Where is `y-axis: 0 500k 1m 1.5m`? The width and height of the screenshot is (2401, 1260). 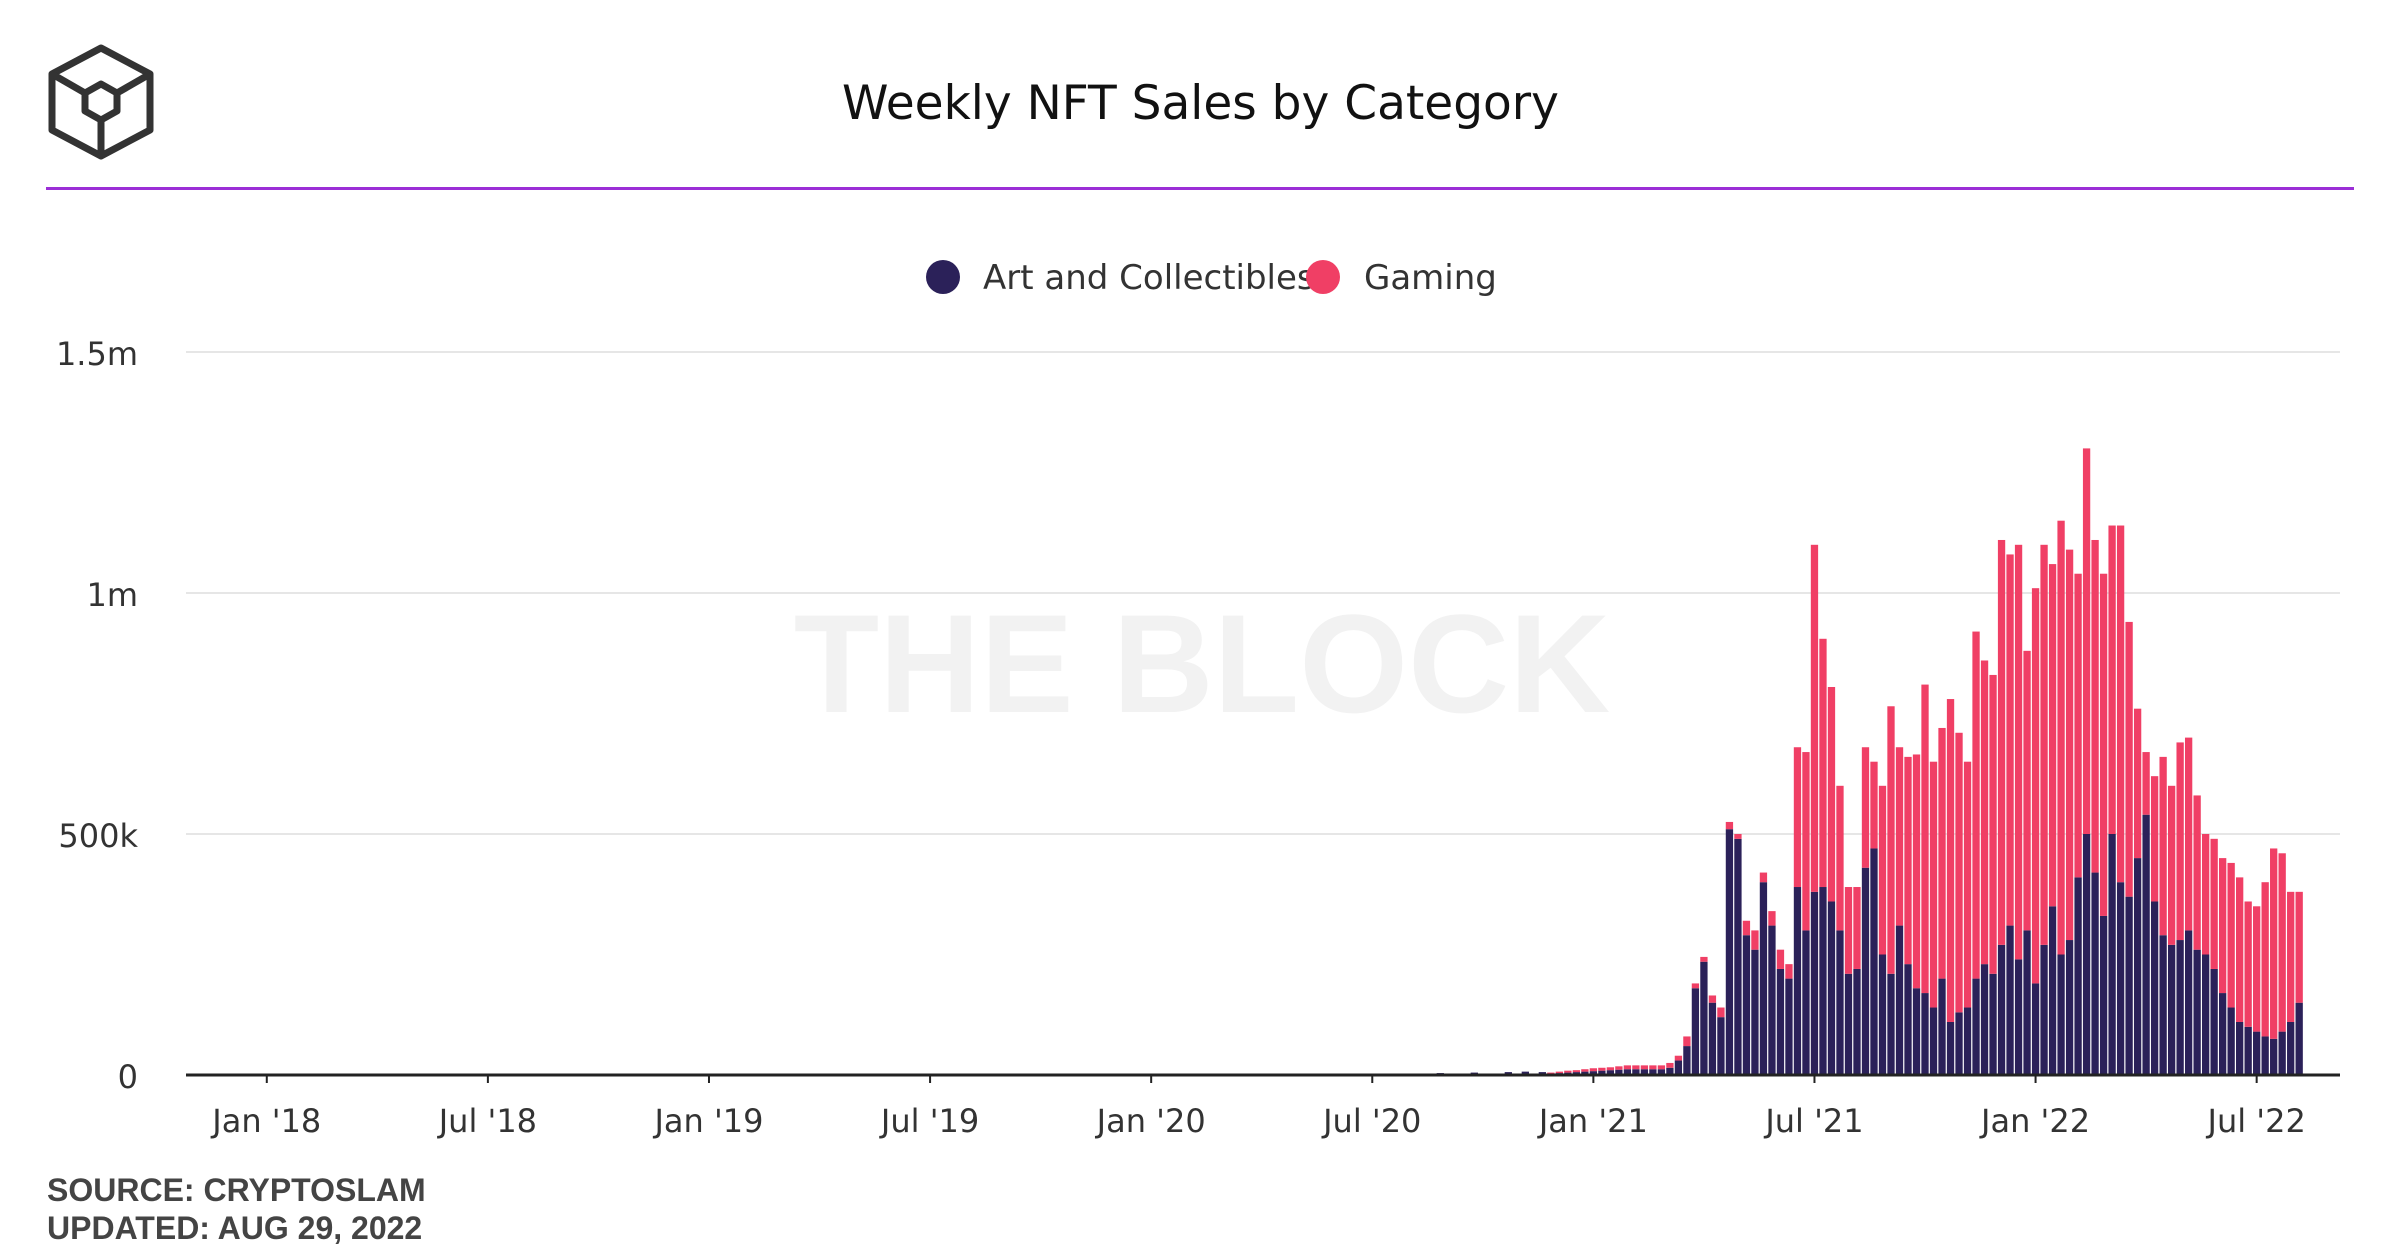
y-axis: 0 500k 1m 1.5m is located at coordinates (97, 715).